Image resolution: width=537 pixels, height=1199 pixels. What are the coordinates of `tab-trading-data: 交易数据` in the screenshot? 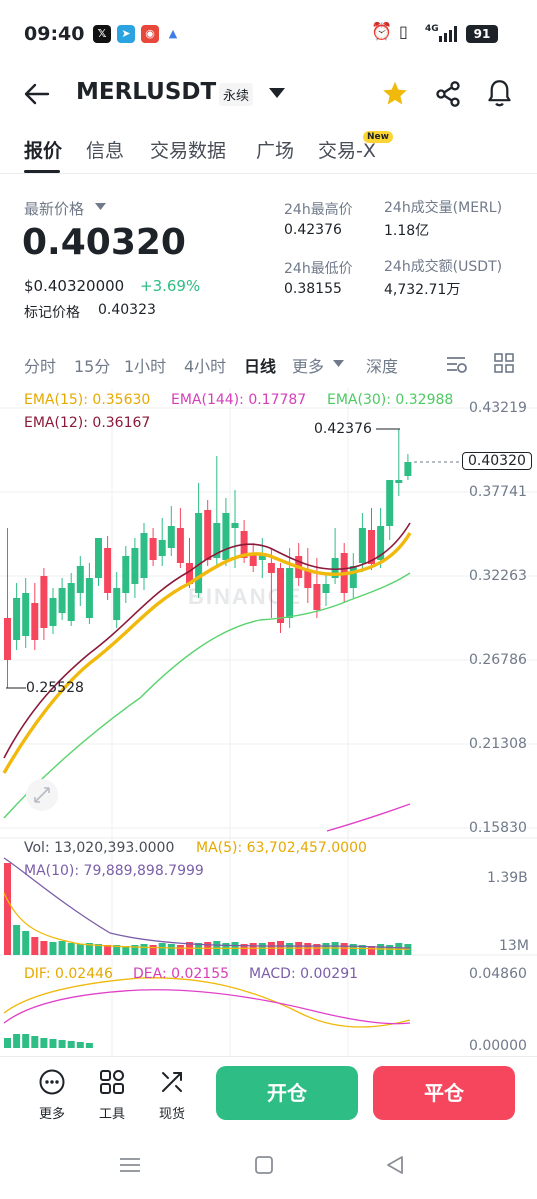 It's located at (188, 151).